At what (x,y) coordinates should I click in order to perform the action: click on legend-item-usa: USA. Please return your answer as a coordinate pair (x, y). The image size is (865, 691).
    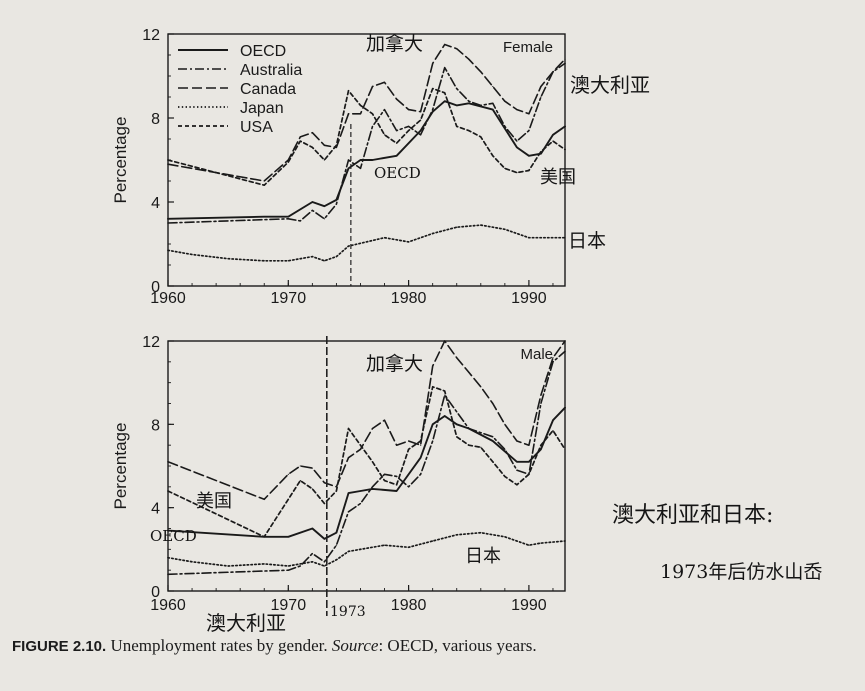
    Looking at the image, I should click on (256, 127).